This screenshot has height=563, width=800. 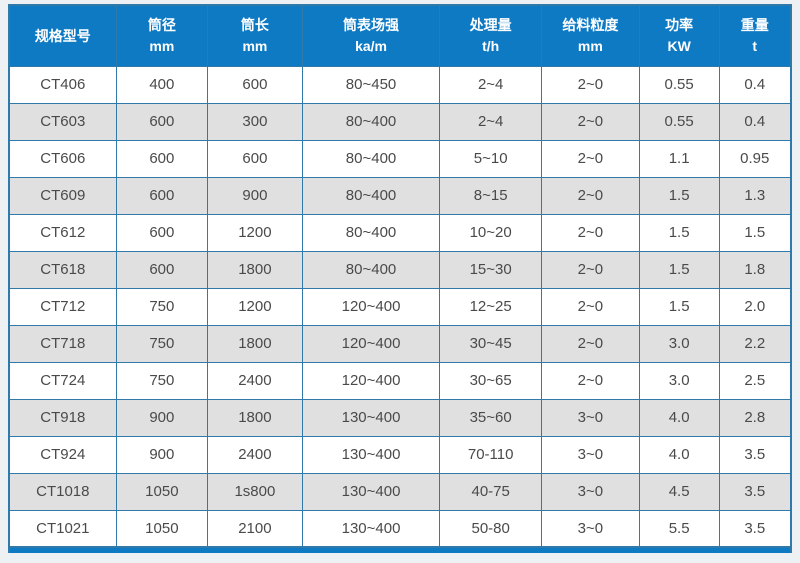 What do you see at coordinates (62, 528) in the screenshot?
I see `model-cell: CT1021` at bounding box center [62, 528].